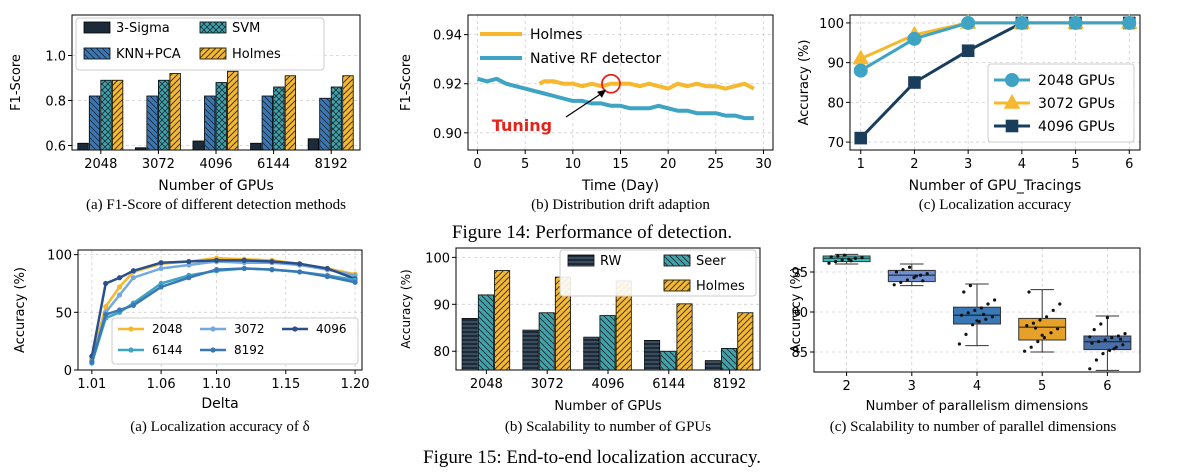  What do you see at coordinates (607, 406) in the screenshot?
I see `x-axis-label: Number of GPUs` at bounding box center [607, 406].